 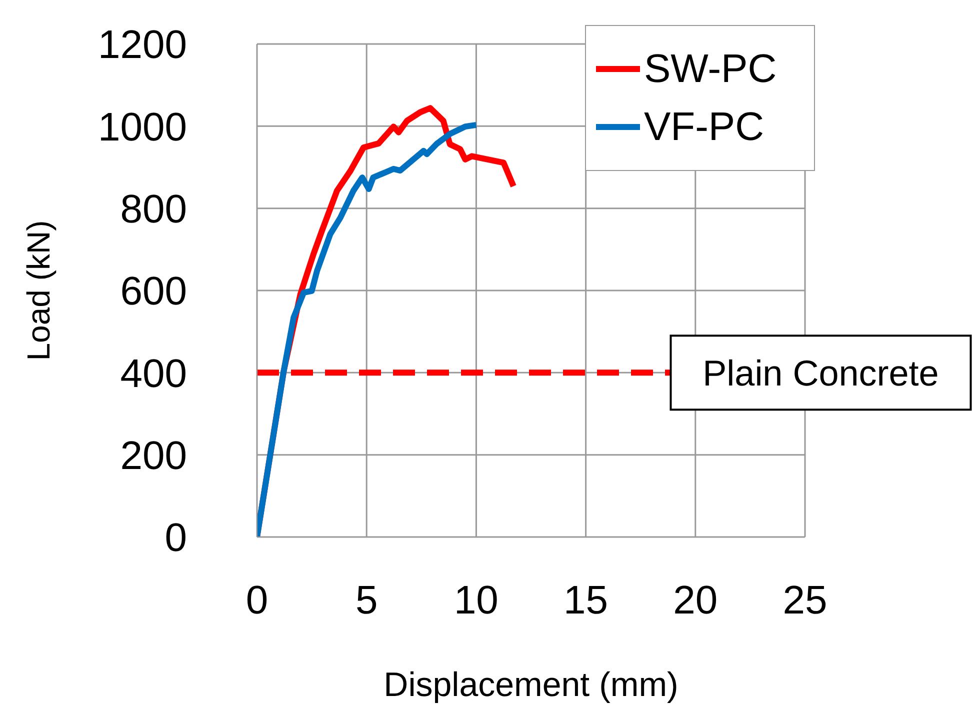 I want to click on x-tick-label: 15, so click(x=586, y=600).